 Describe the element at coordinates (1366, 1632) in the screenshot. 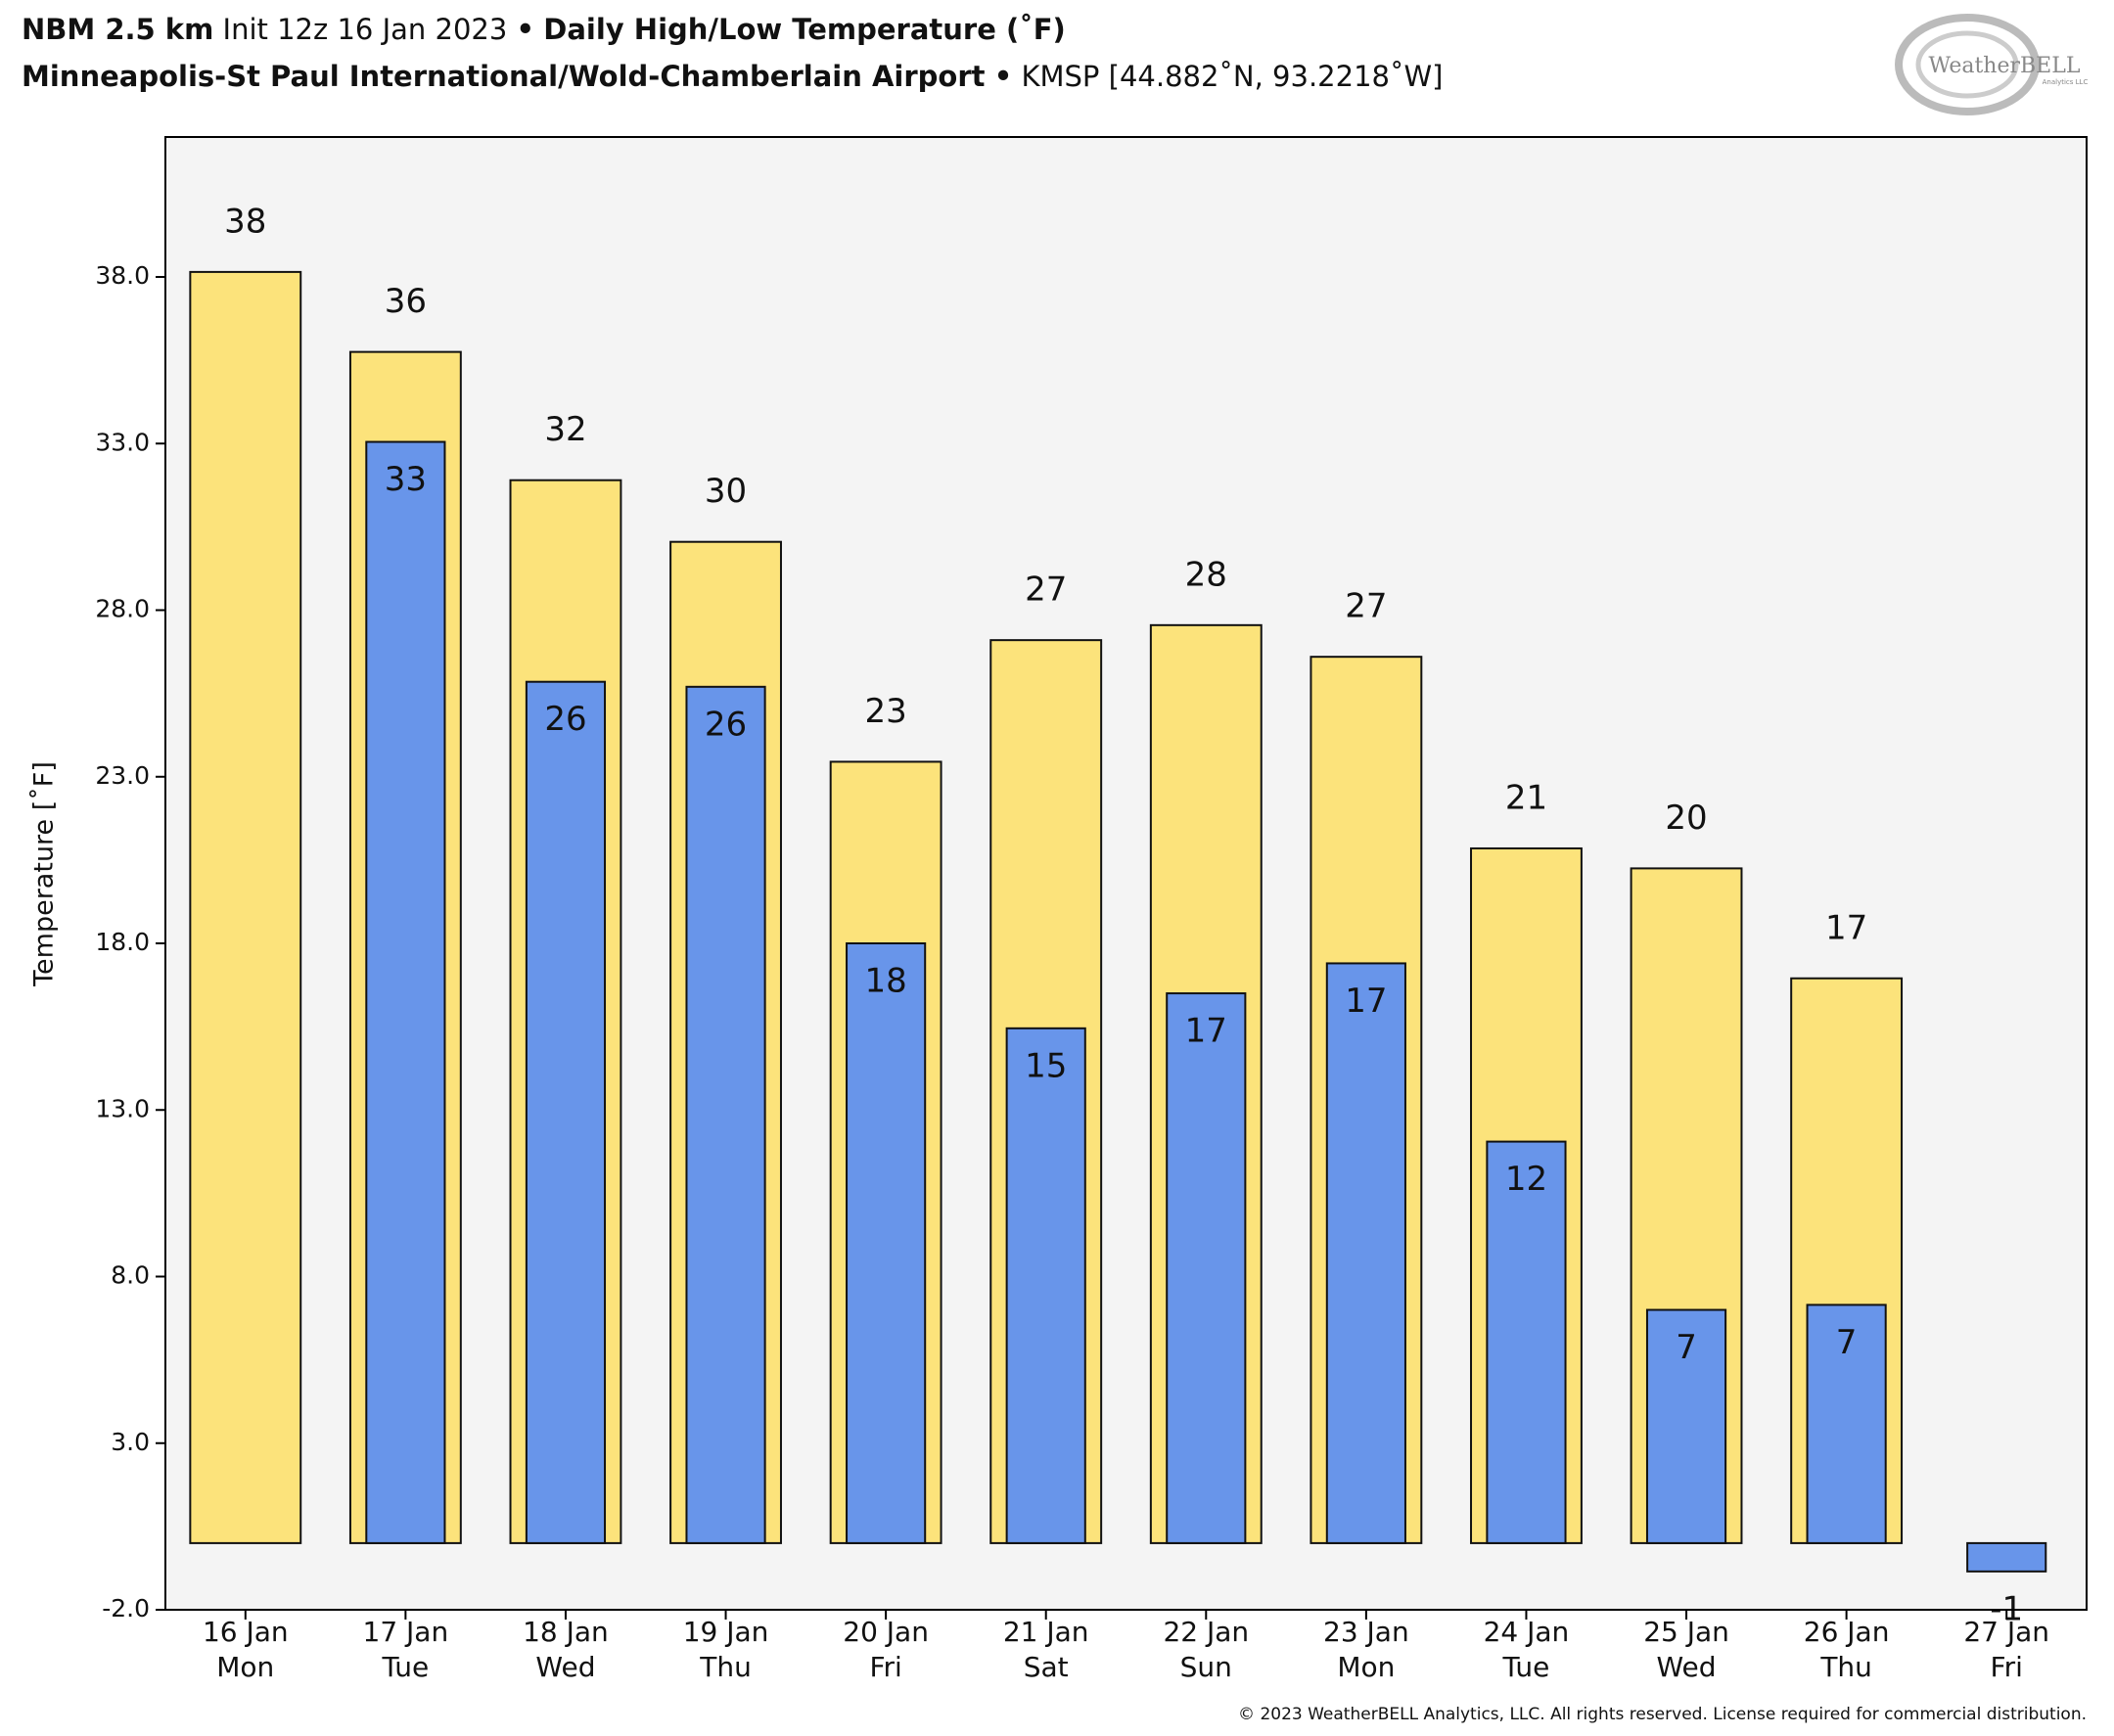

I see `x-tick-label: 23 Jan` at that location.